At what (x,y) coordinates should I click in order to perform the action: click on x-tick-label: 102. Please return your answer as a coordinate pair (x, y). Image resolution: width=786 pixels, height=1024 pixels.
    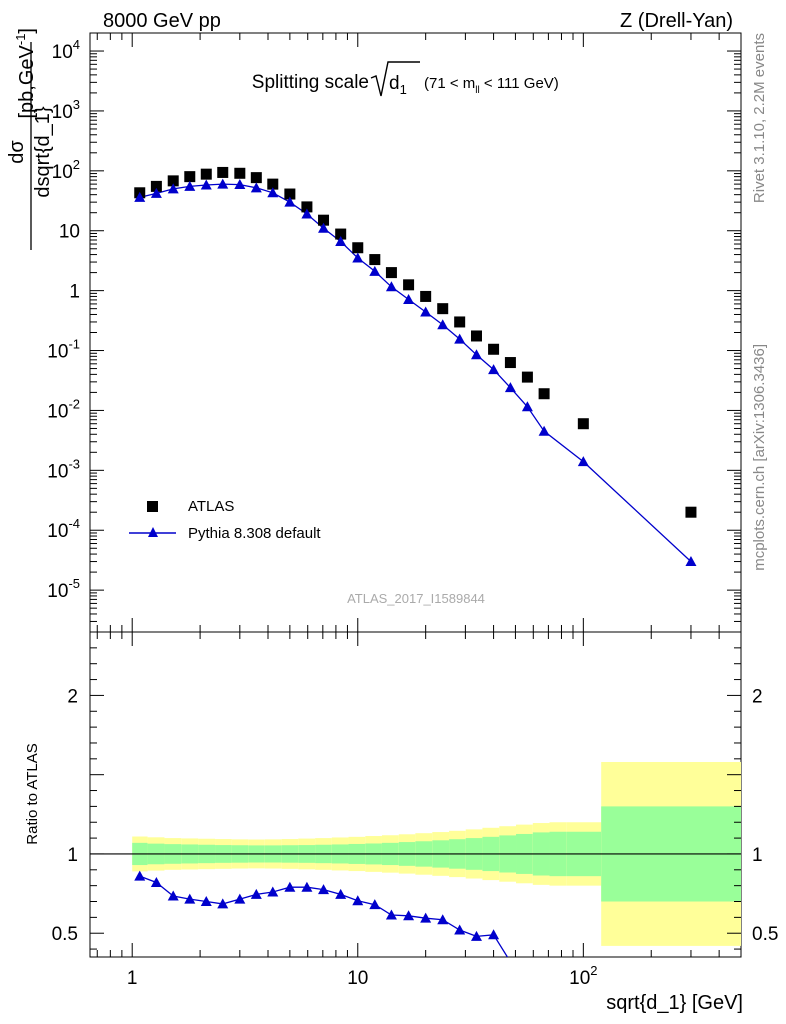
    Looking at the image, I should click on (583, 976).